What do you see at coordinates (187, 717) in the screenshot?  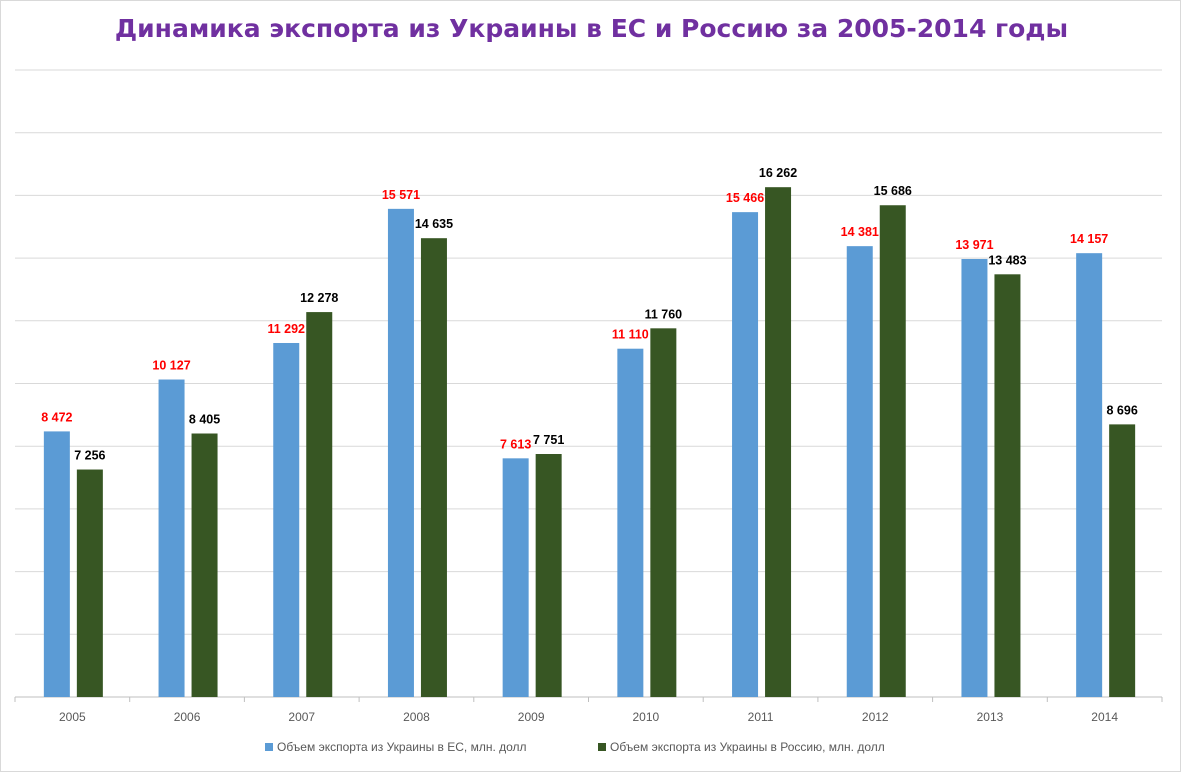 I see `x-tick-label: 2006` at bounding box center [187, 717].